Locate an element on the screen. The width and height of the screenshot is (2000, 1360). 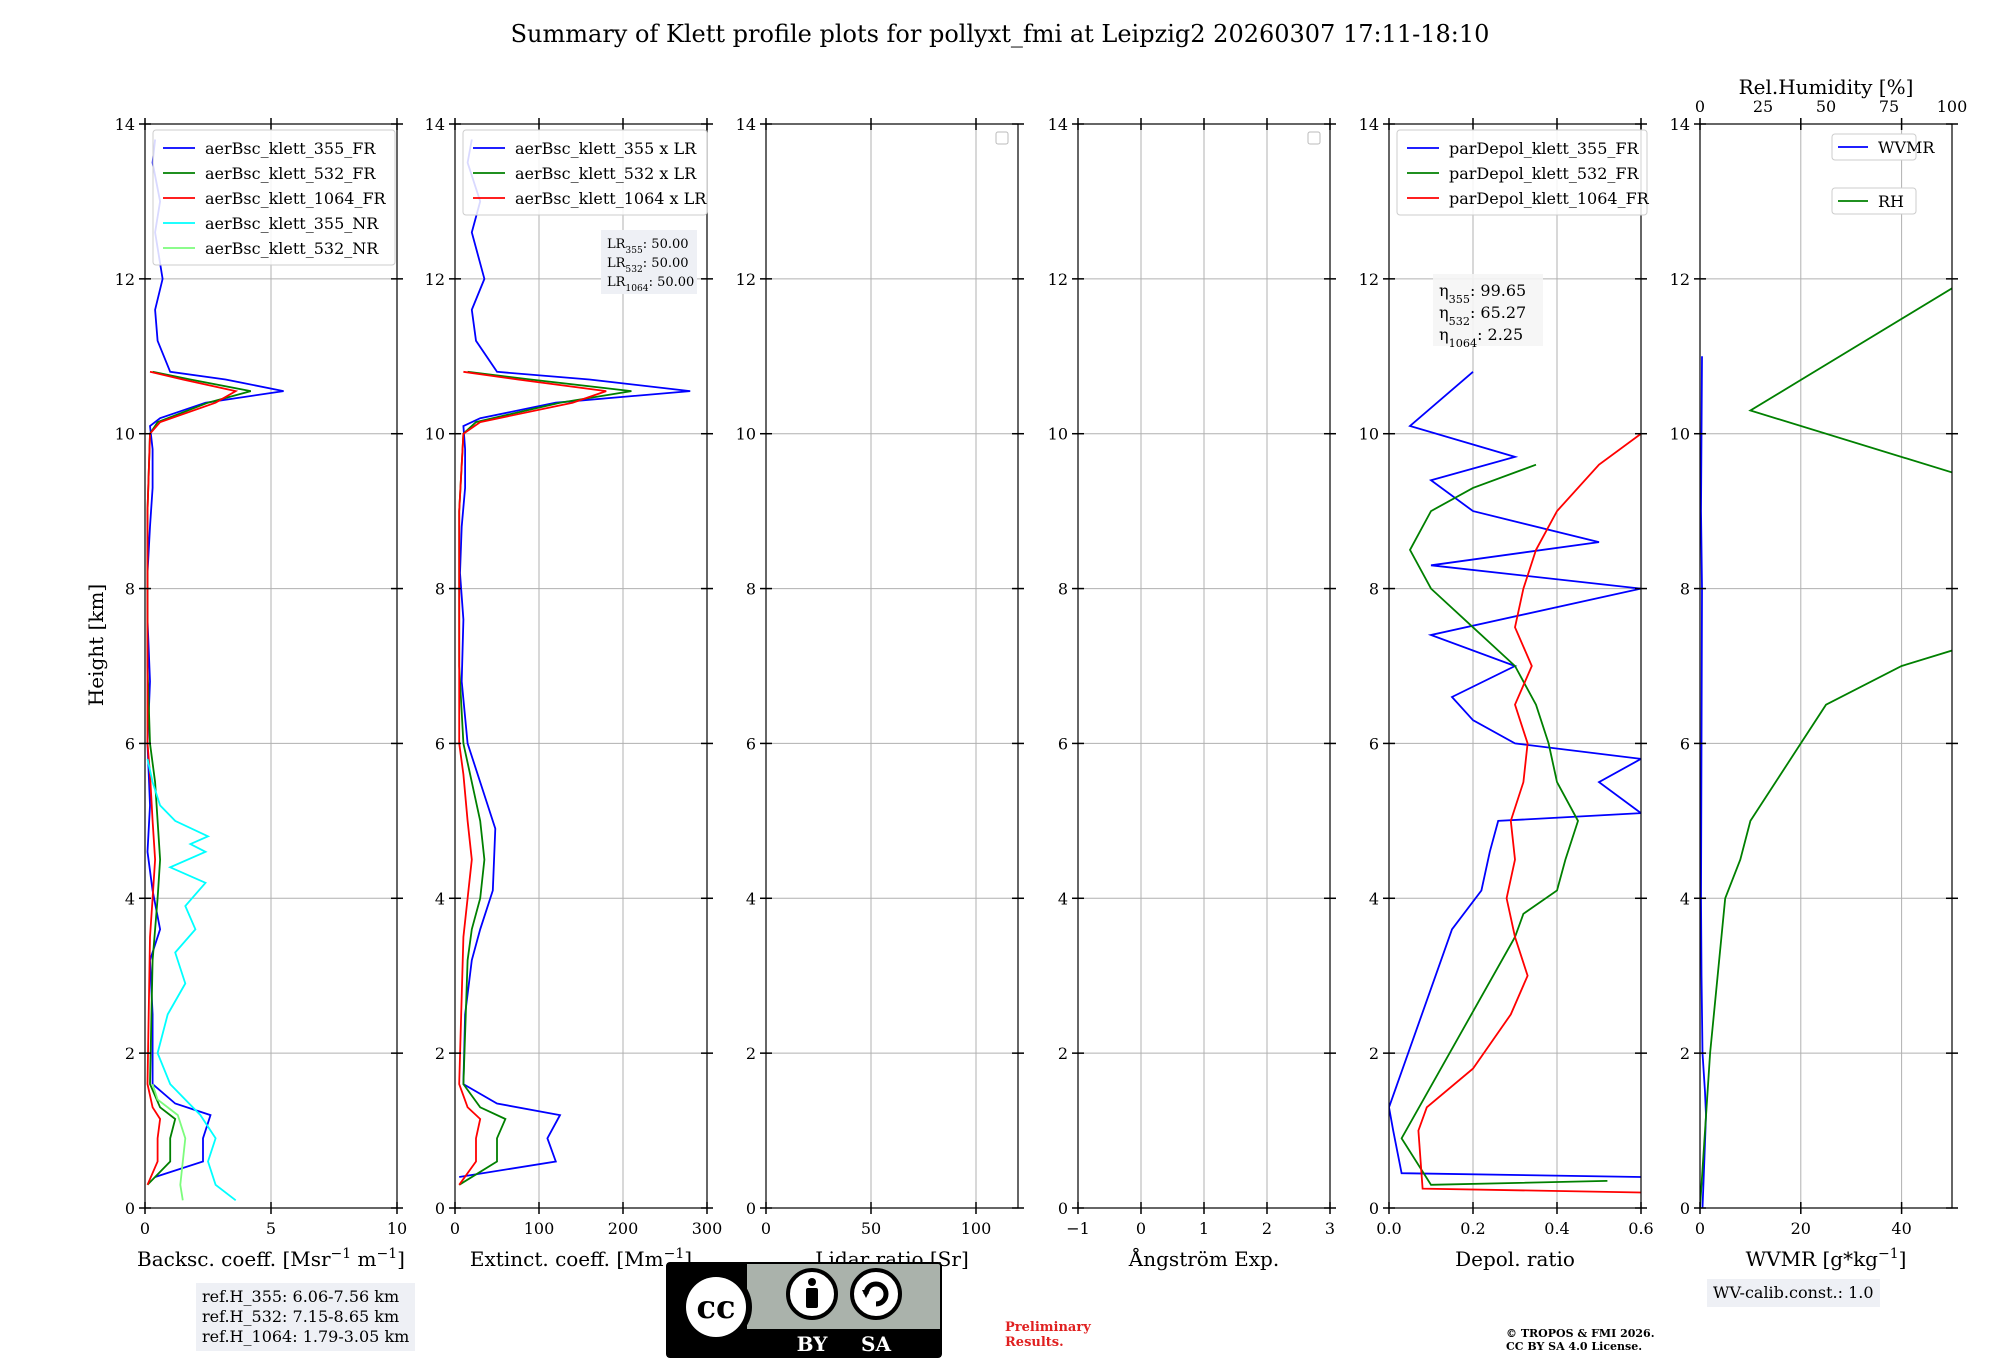
series-aerBsc_klett_532_FR is located at coordinates (199, 778).